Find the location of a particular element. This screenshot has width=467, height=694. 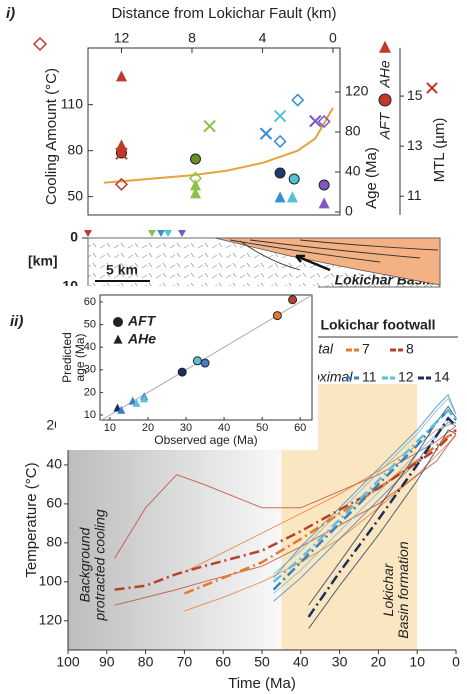

period-label: Basin formation is located at coordinates (403, 589).